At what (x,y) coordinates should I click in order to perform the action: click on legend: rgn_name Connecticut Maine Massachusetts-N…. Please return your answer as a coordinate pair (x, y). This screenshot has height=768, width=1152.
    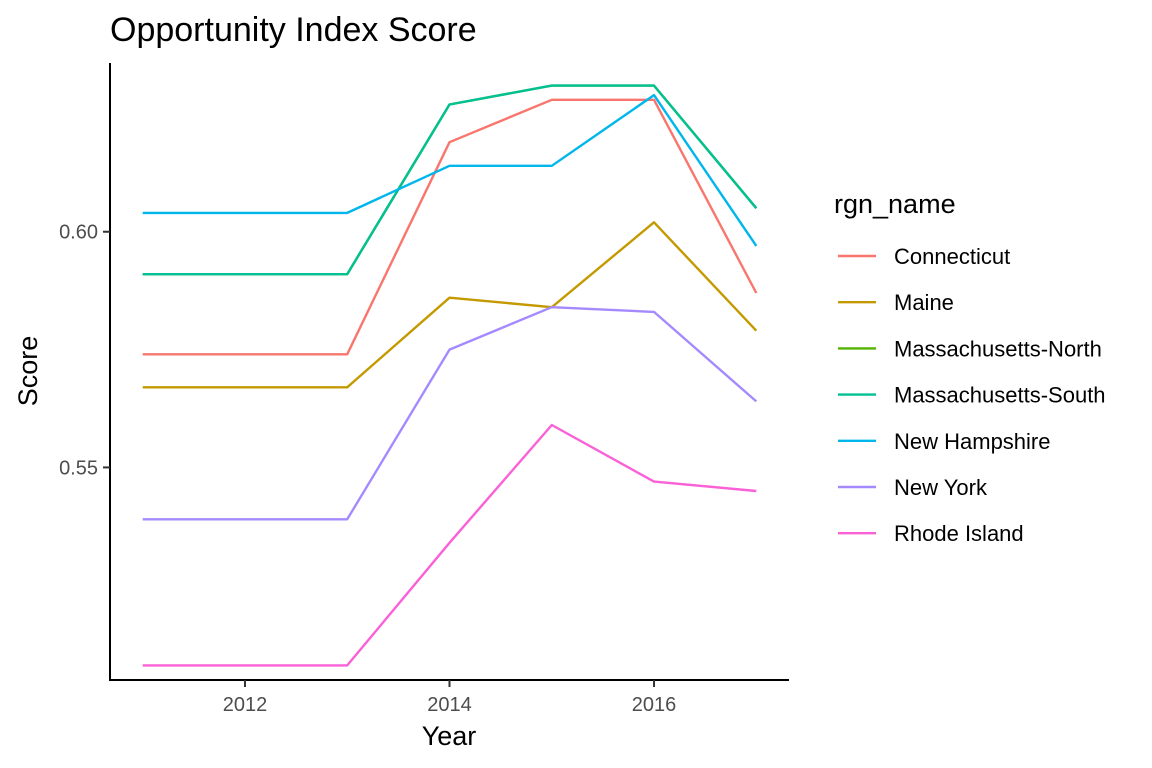
    Looking at the image, I should click on (970, 367).